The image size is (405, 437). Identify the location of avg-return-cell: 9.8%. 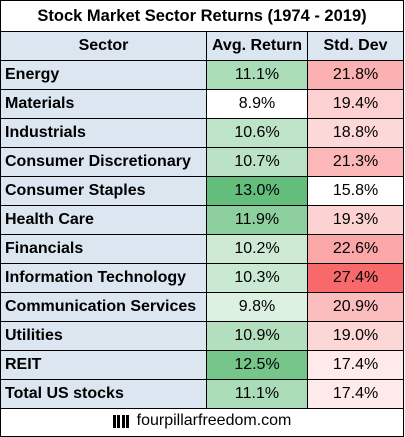
(257, 307).